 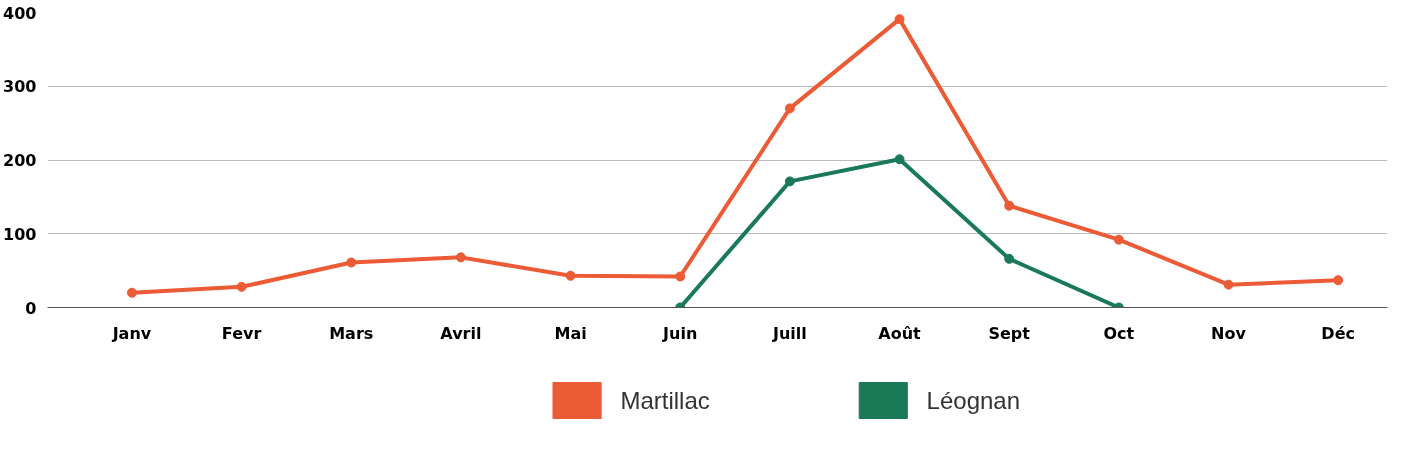 What do you see at coordinates (665, 400) in the screenshot?
I see `legend-label: Martillac` at bounding box center [665, 400].